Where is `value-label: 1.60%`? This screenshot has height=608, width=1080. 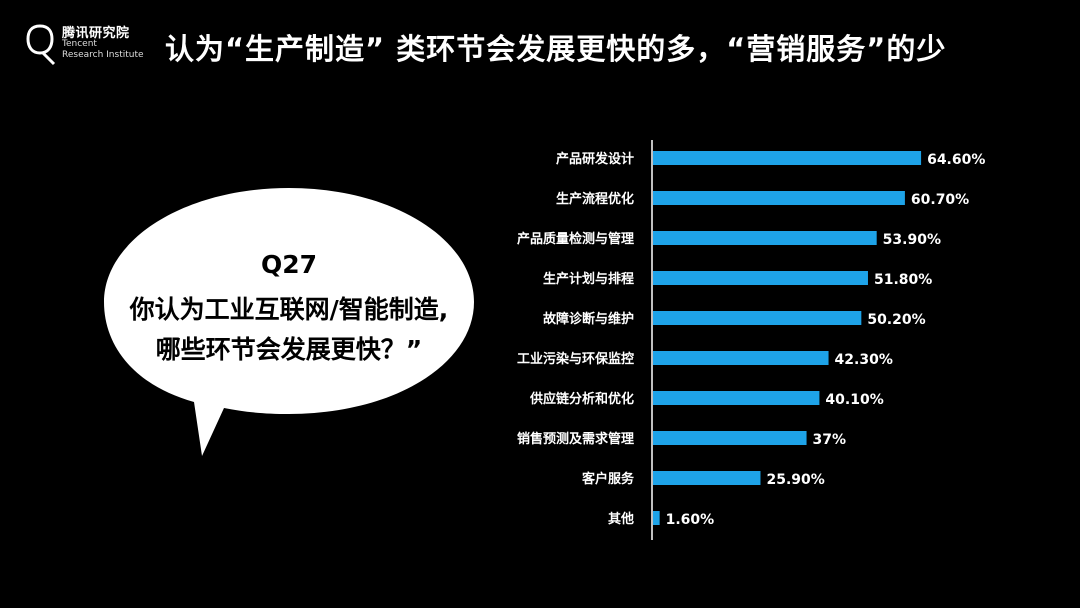 value-label: 1.60% is located at coordinates (690, 520).